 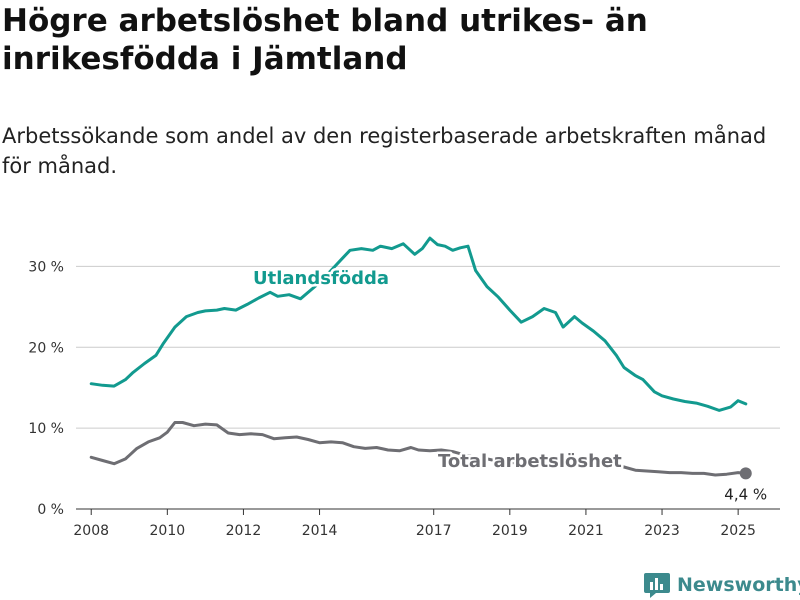 I want to click on total-arbetsloshet-line, so click(x=418, y=449).